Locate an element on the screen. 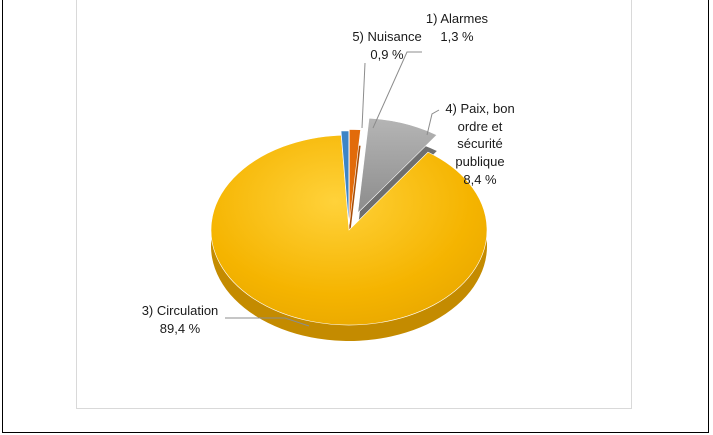 The image size is (713, 435). label-circulation-name: 3) Circulation is located at coordinates (180, 310).